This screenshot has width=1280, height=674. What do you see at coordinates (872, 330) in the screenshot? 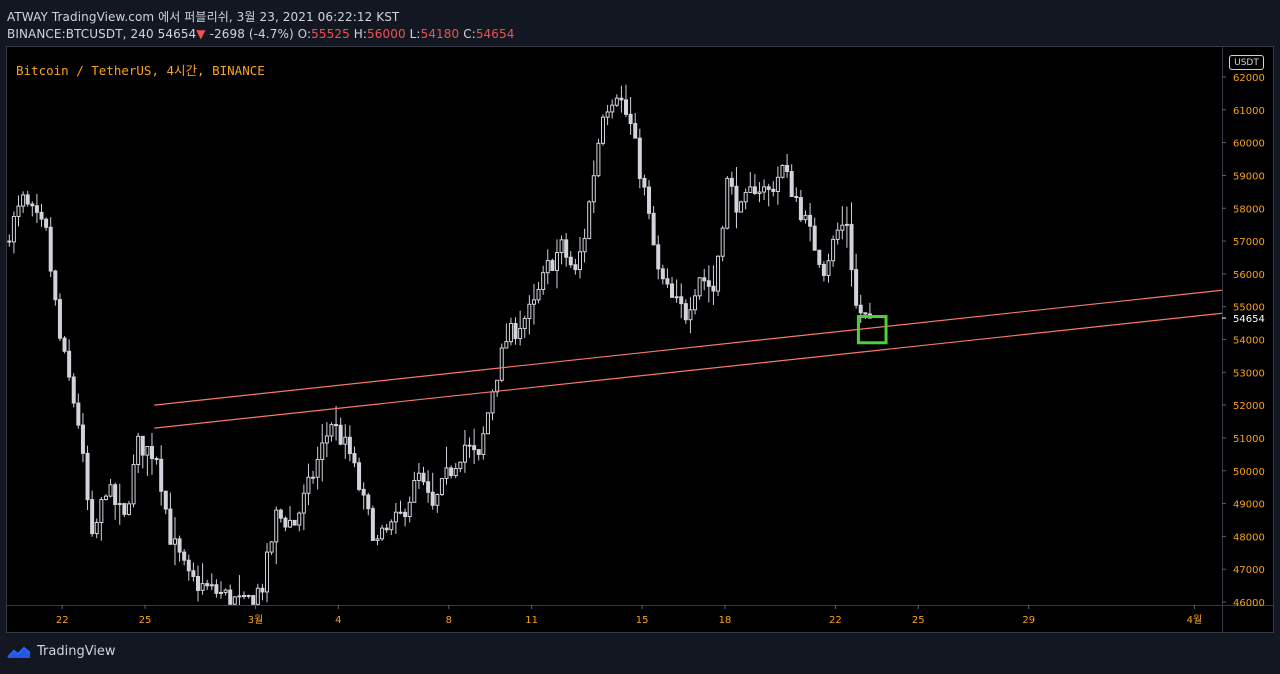
I see `highlight-box` at bounding box center [872, 330].